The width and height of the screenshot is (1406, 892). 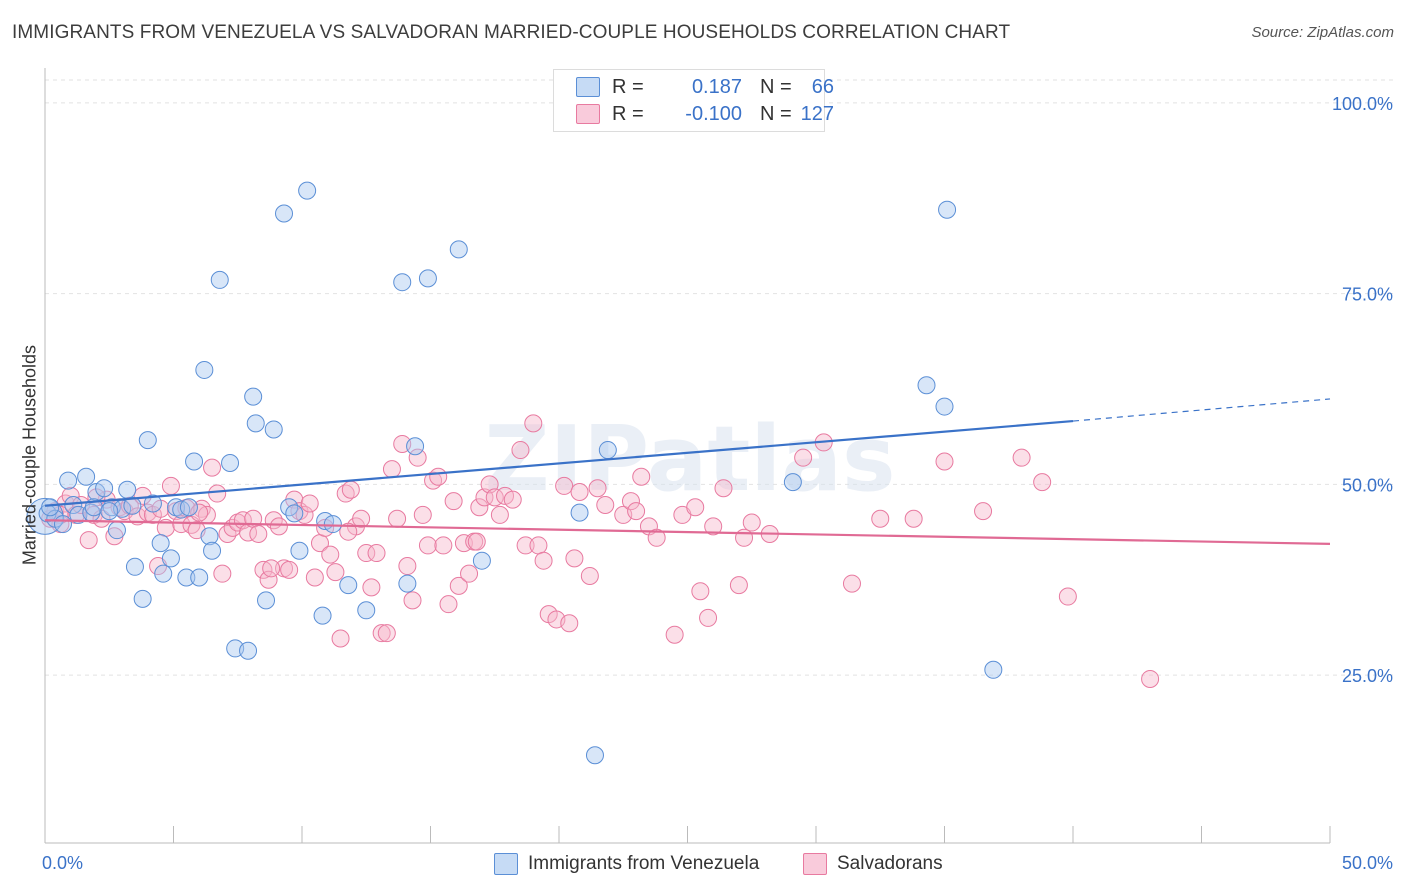 I want to click on bottom-legend-salvadorans: Salvadorans, so click(x=873, y=864).